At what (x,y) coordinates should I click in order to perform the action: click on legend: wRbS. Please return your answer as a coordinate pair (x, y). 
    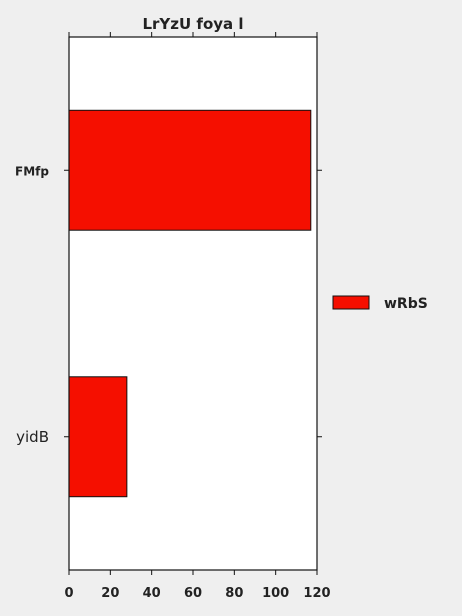
    Looking at the image, I should click on (380, 303).